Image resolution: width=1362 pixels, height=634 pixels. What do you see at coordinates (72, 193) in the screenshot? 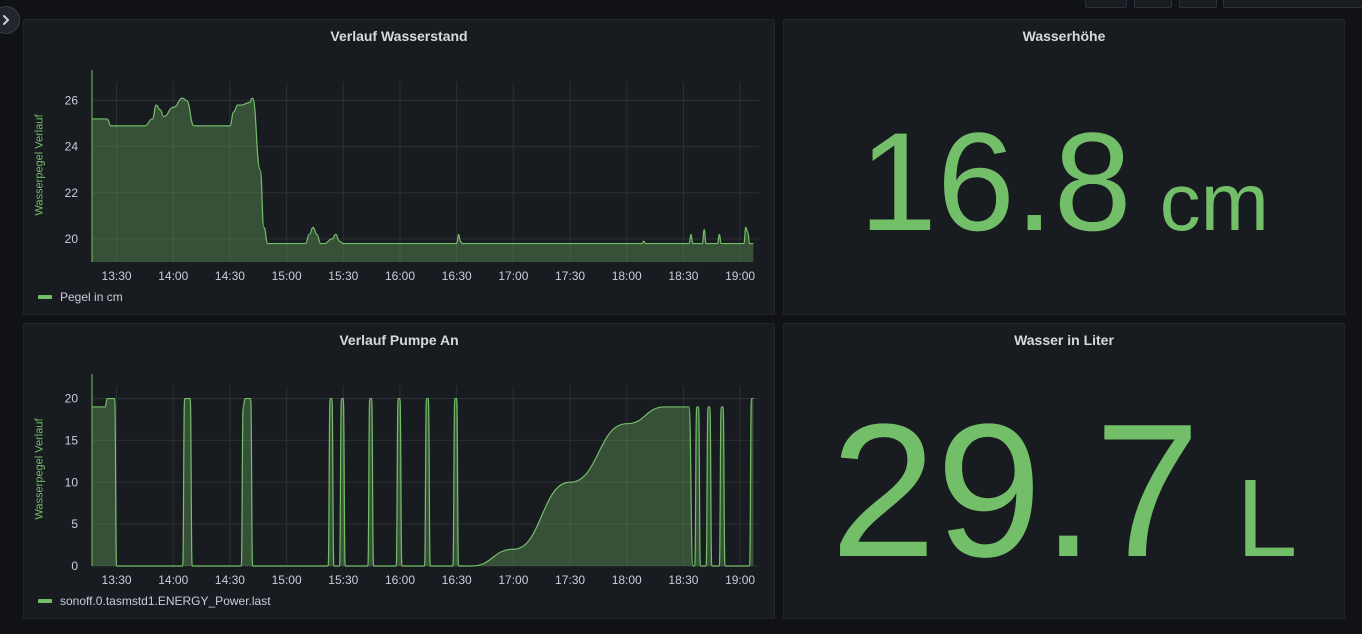
I see `y-tick-label: 22` at bounding box center [72, 193].